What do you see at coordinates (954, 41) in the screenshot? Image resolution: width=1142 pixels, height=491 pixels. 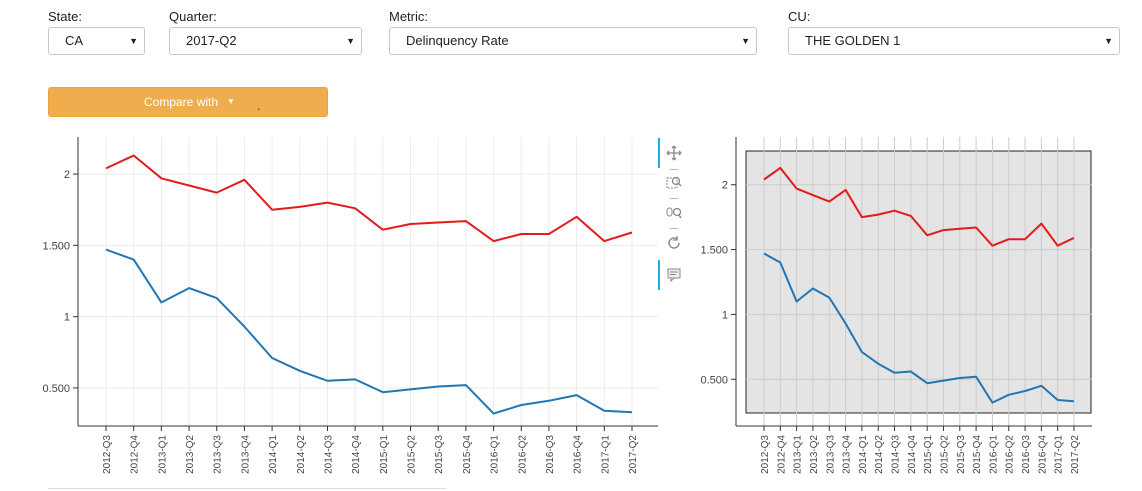 I see `cu-select: THE GOLDEN 1 ▼` at bounding box center [954, 41].